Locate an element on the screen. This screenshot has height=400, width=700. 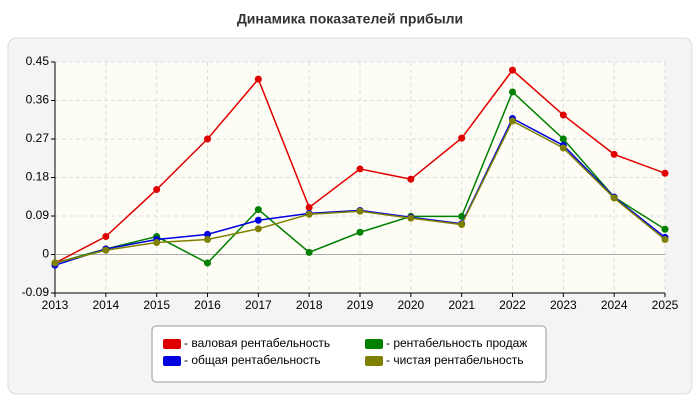
x-tick-label: 2023 is located at coordinates (563, 305).